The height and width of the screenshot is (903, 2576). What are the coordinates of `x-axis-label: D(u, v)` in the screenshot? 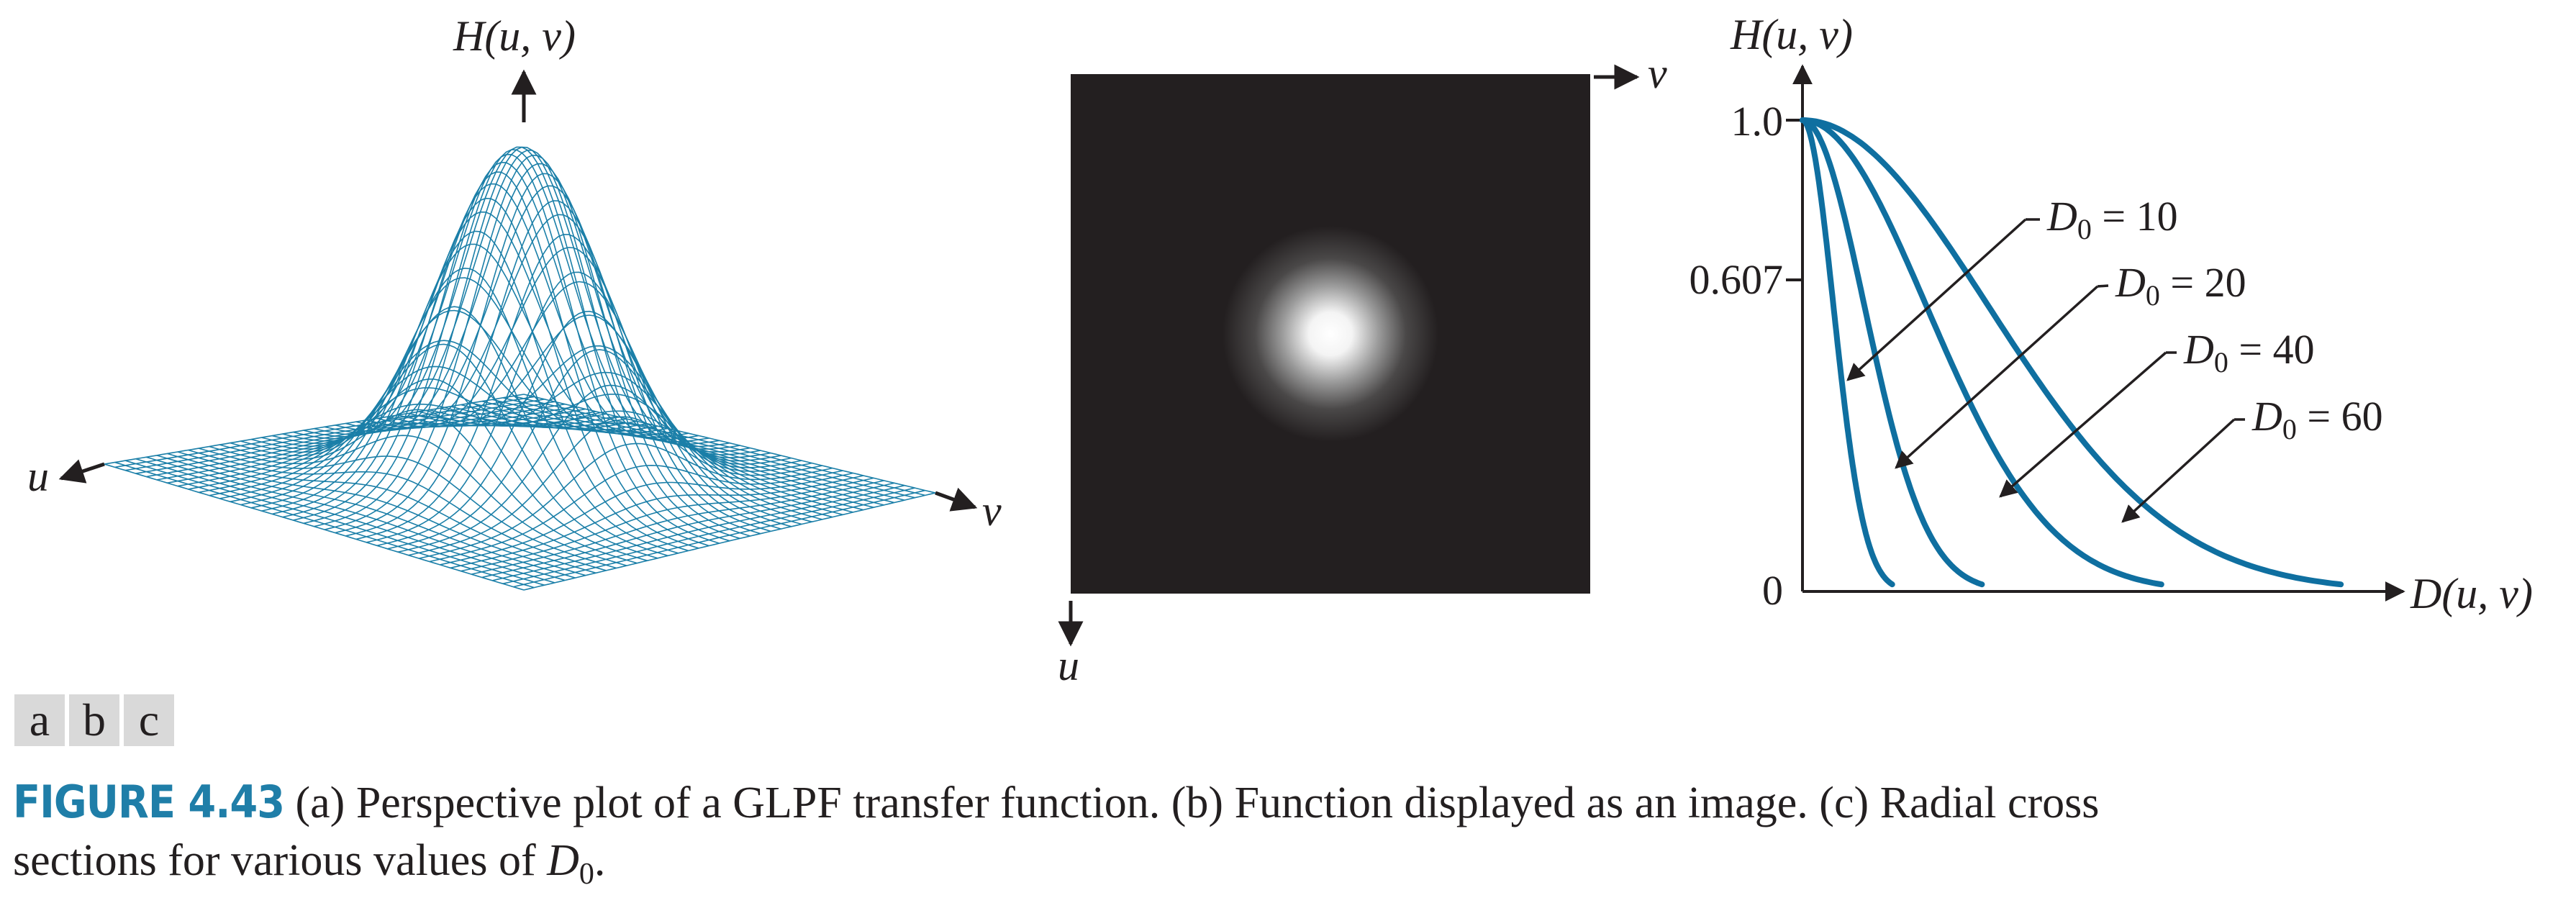 It's located at (2471, 593).